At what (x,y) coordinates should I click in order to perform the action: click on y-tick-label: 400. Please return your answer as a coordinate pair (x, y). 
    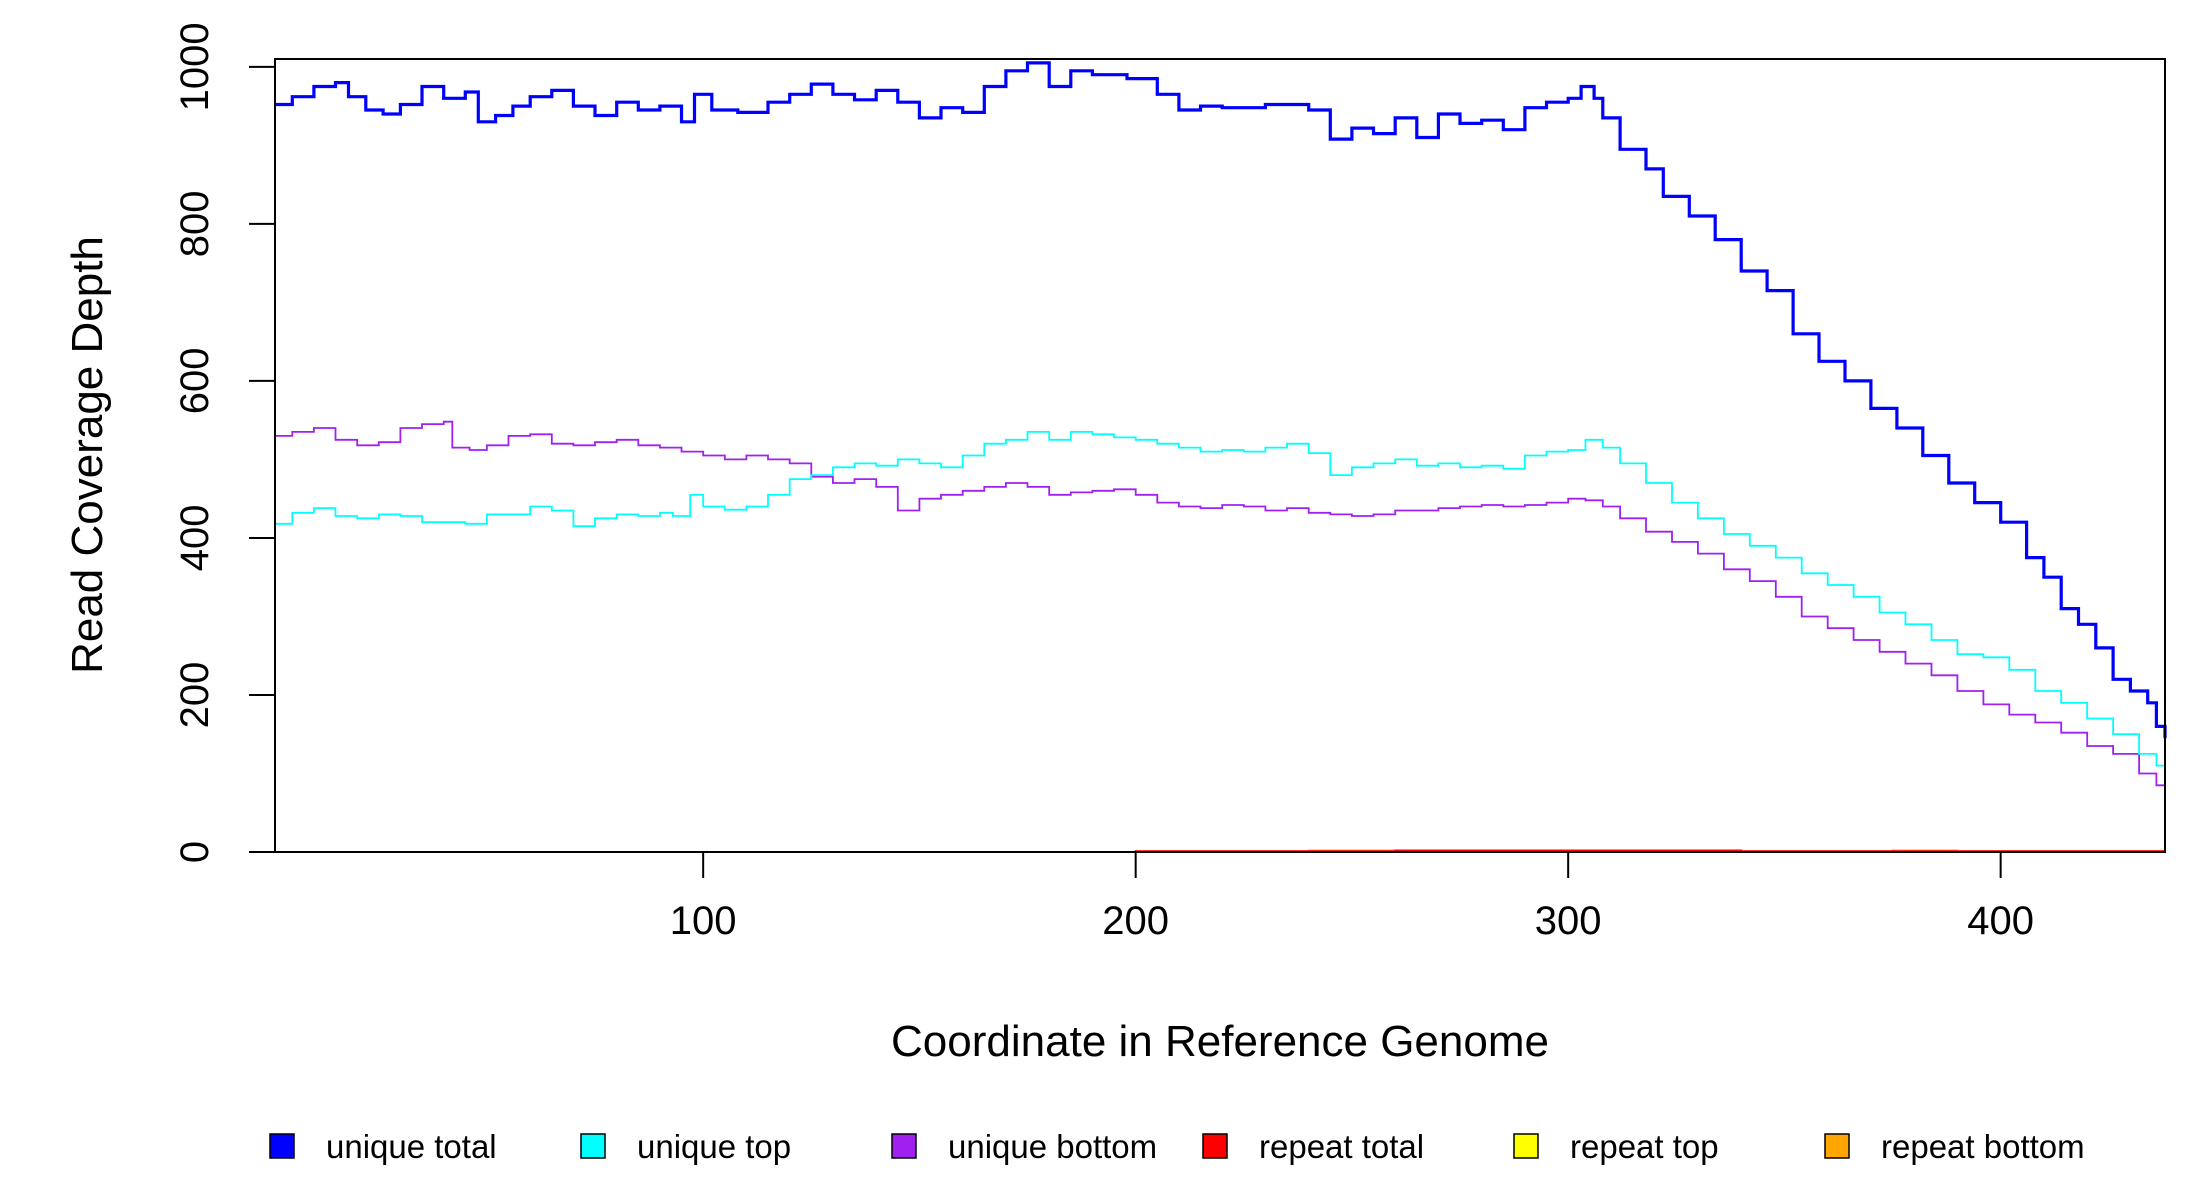
    Looking at the image, I should click on (195, 538).